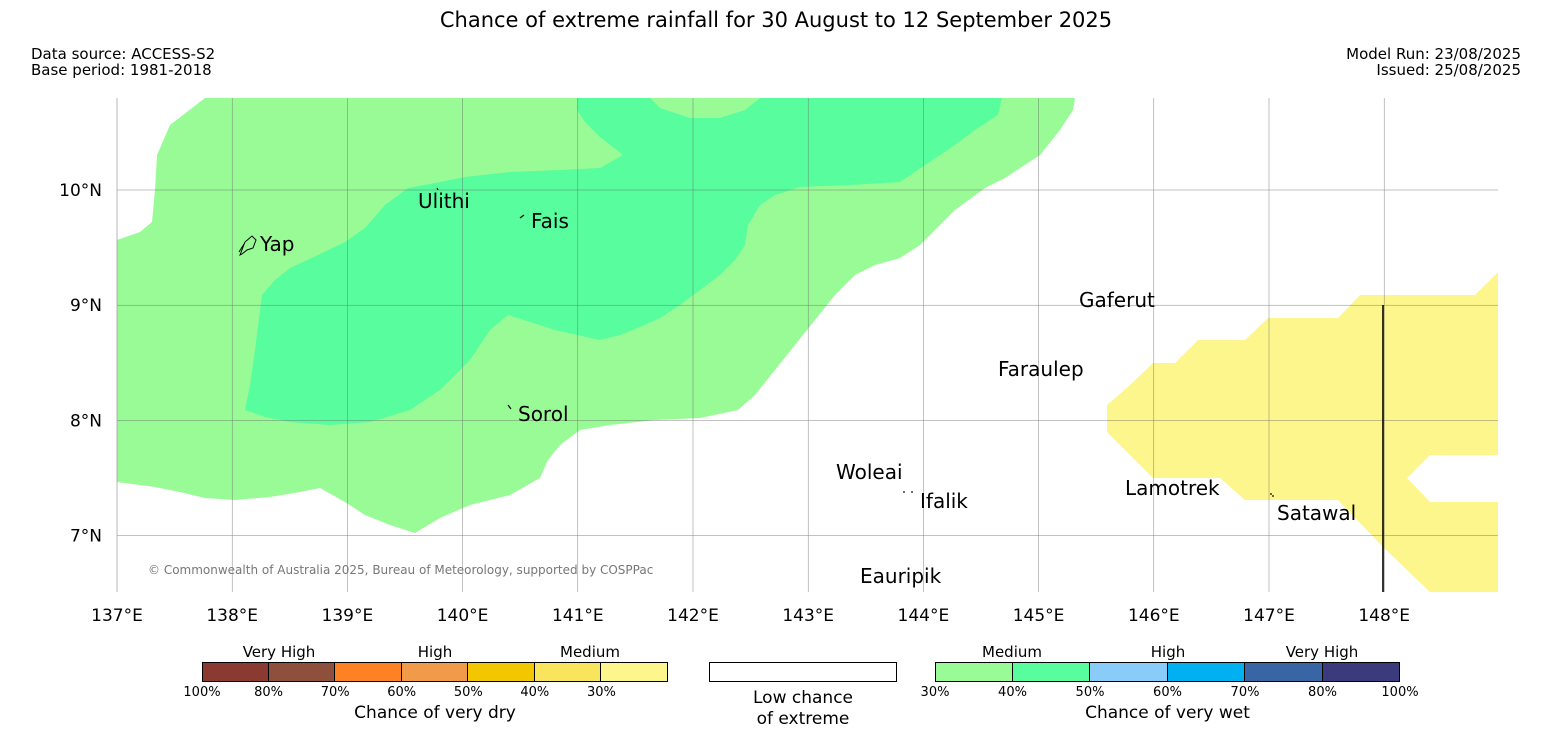  Describe the element at coordinates (543, 414) in the screenshot. I see `place-label-sorol: Sorol` at that location.